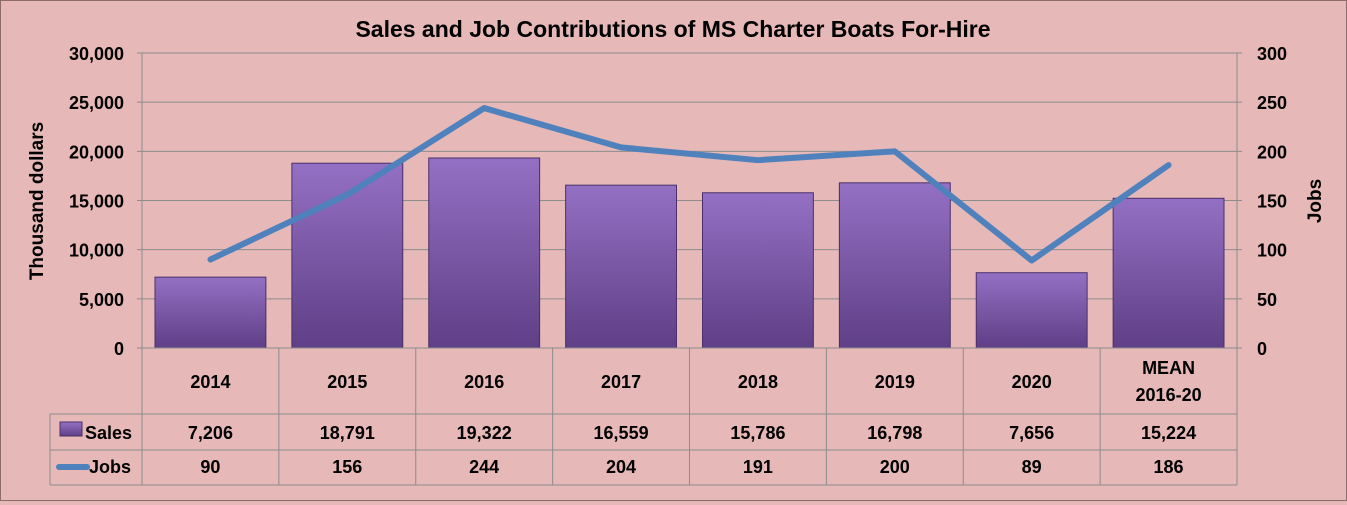 The image size is (1347, 505). Describe the element at coordinates (621, 467) in the screenshot. I see `jobs-data-label: 204` at that location.